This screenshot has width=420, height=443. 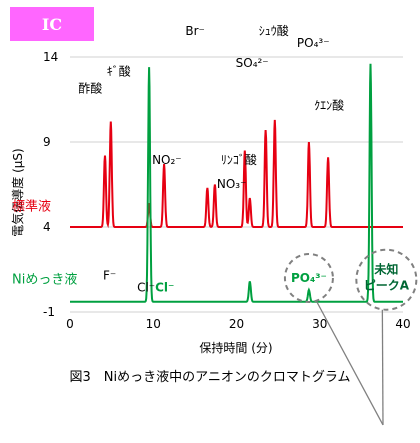 I want to click on peak-label: 酢酸, so click(x=90, y=88).